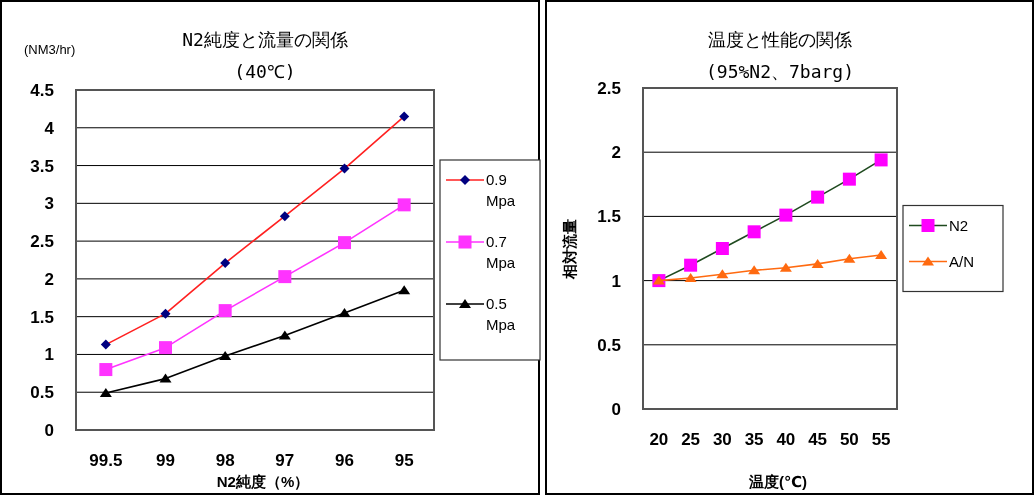  I want to click on chart-subtitle: (40℃), so click(265, 71).